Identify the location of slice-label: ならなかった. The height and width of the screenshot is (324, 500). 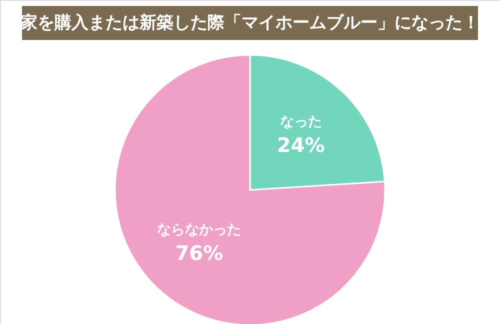
(199, 230).